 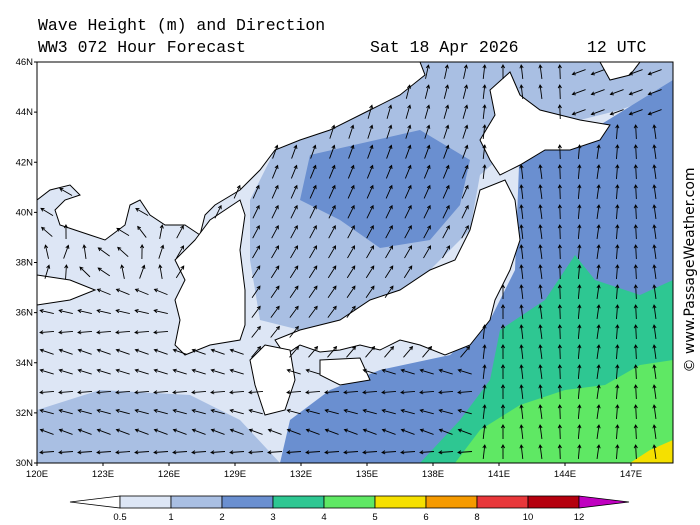 What do you see at coordinates (103, 474) in the screenshot?
I see `lon-label: 123E` at bounding box center [103, 474].